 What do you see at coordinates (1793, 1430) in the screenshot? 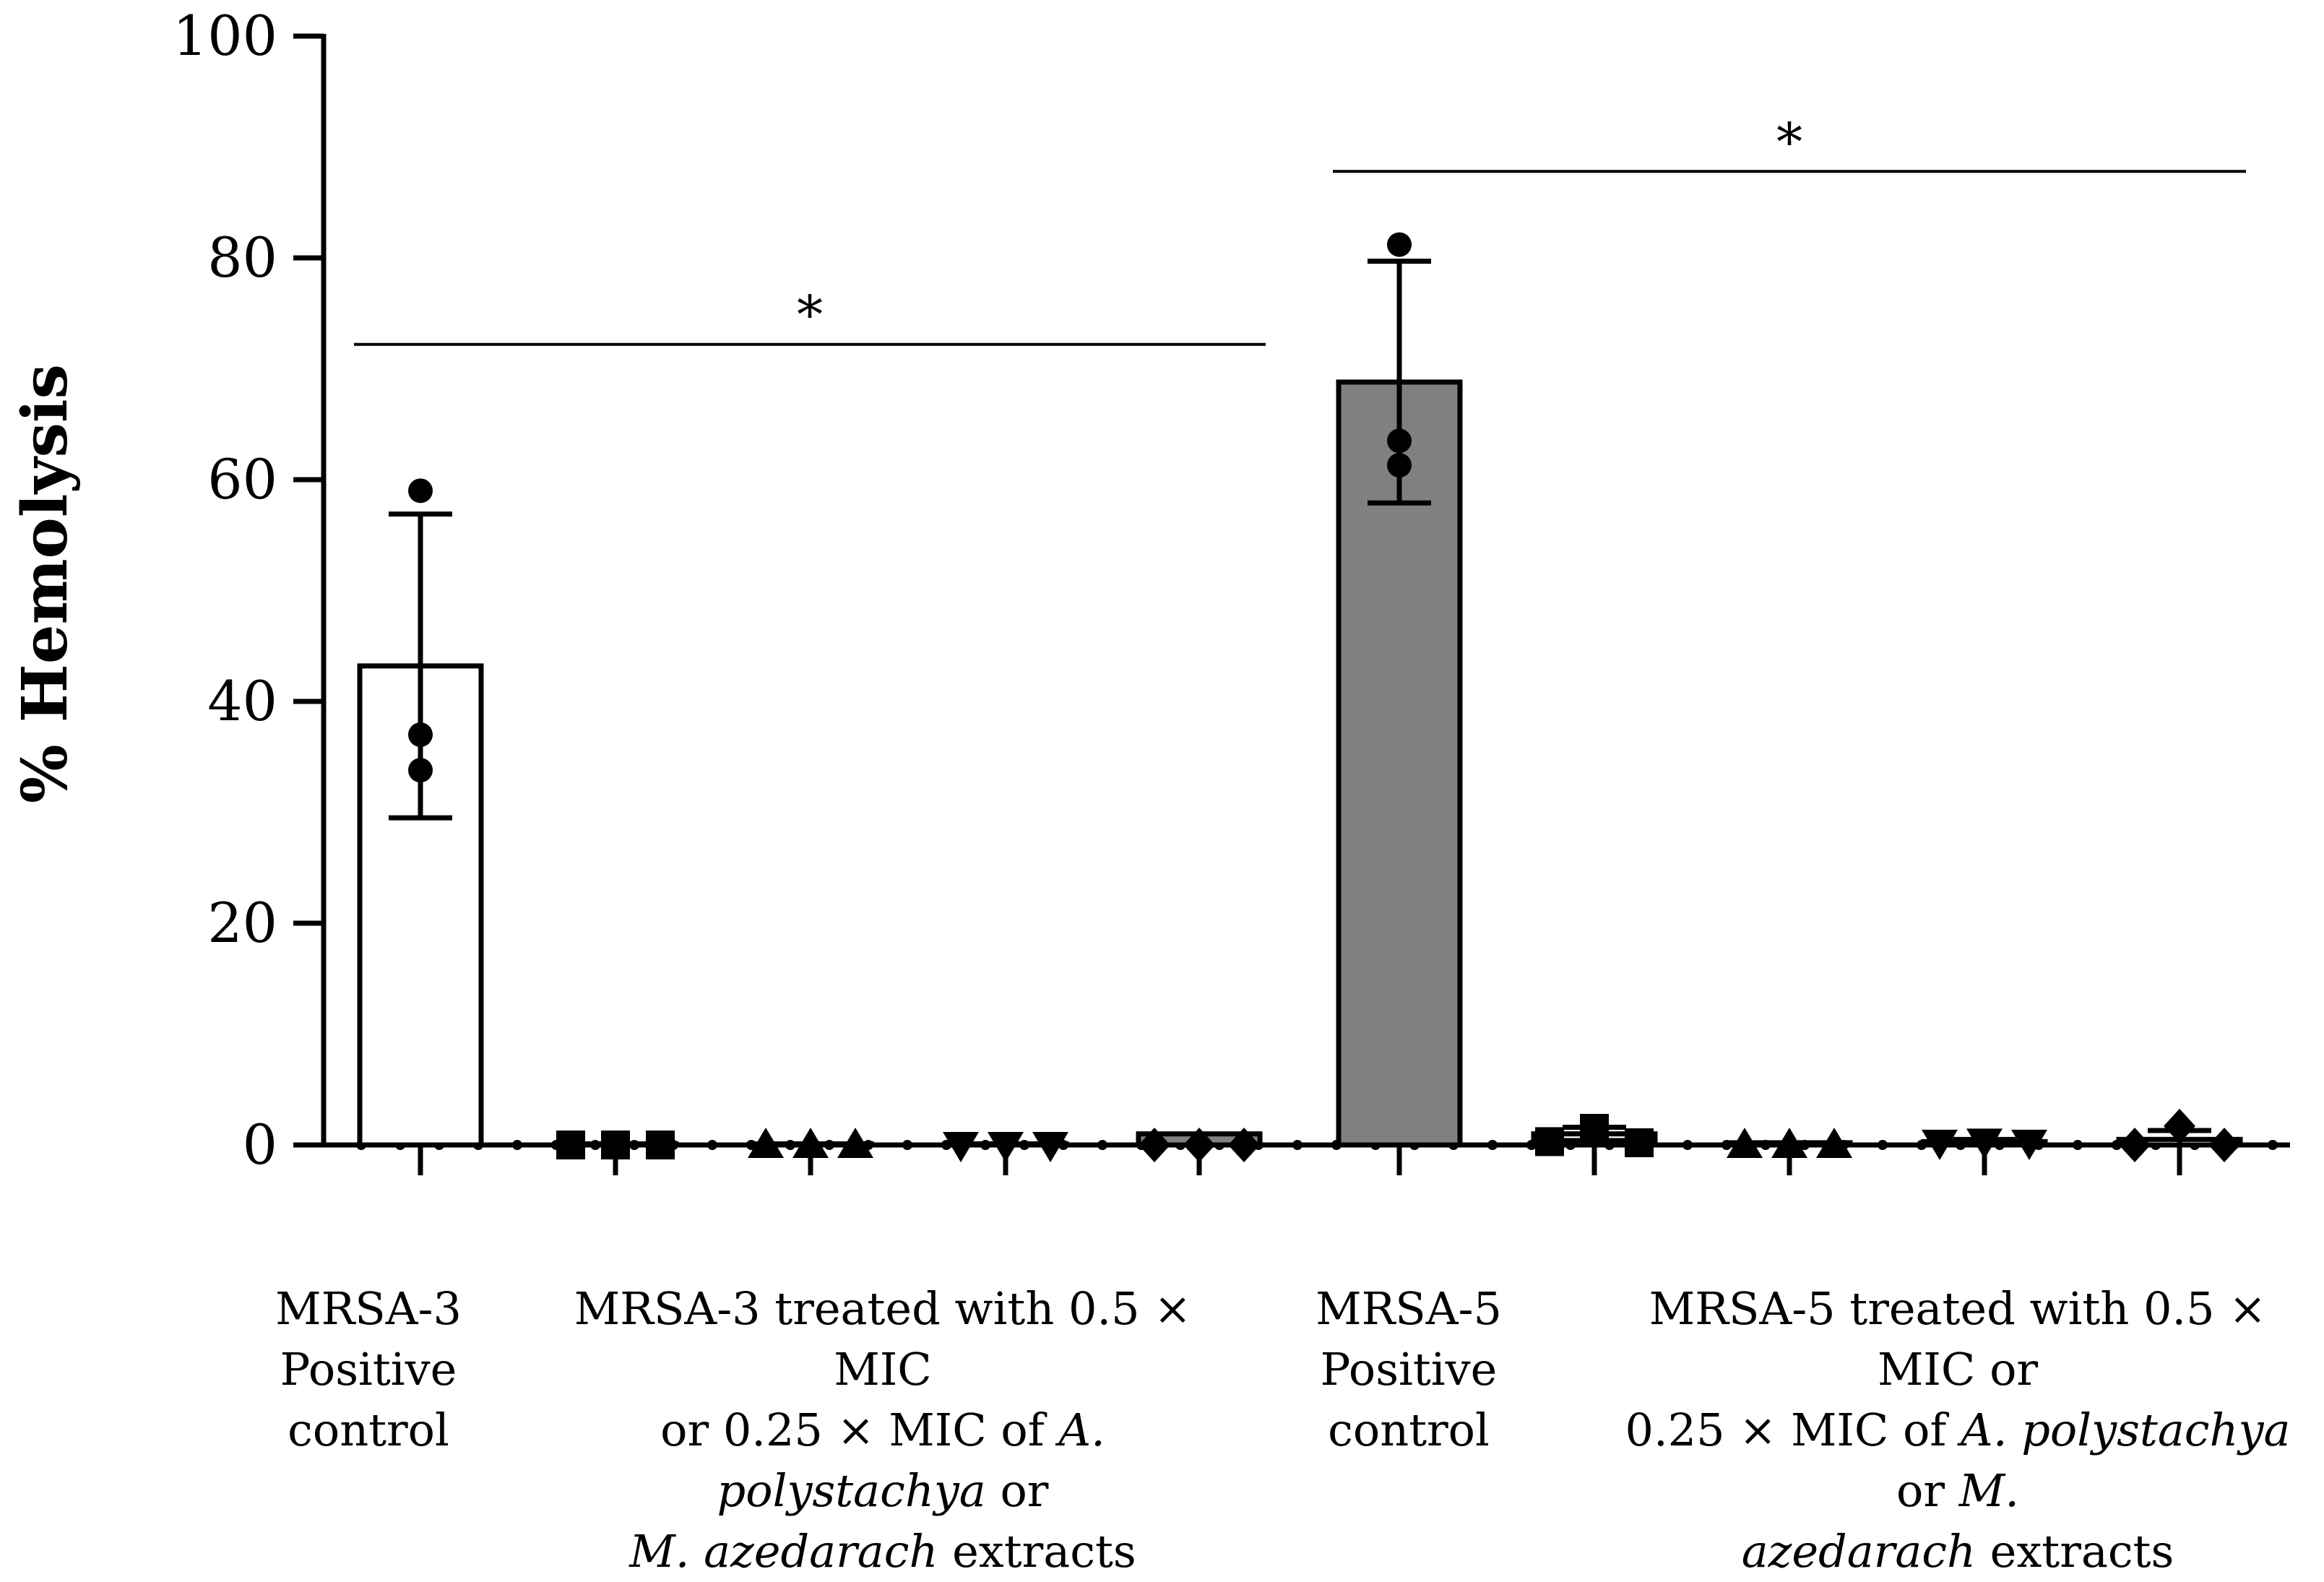
I see `category-label-text: 0.25 × MIC of` at bounding box center [1793, 1430].